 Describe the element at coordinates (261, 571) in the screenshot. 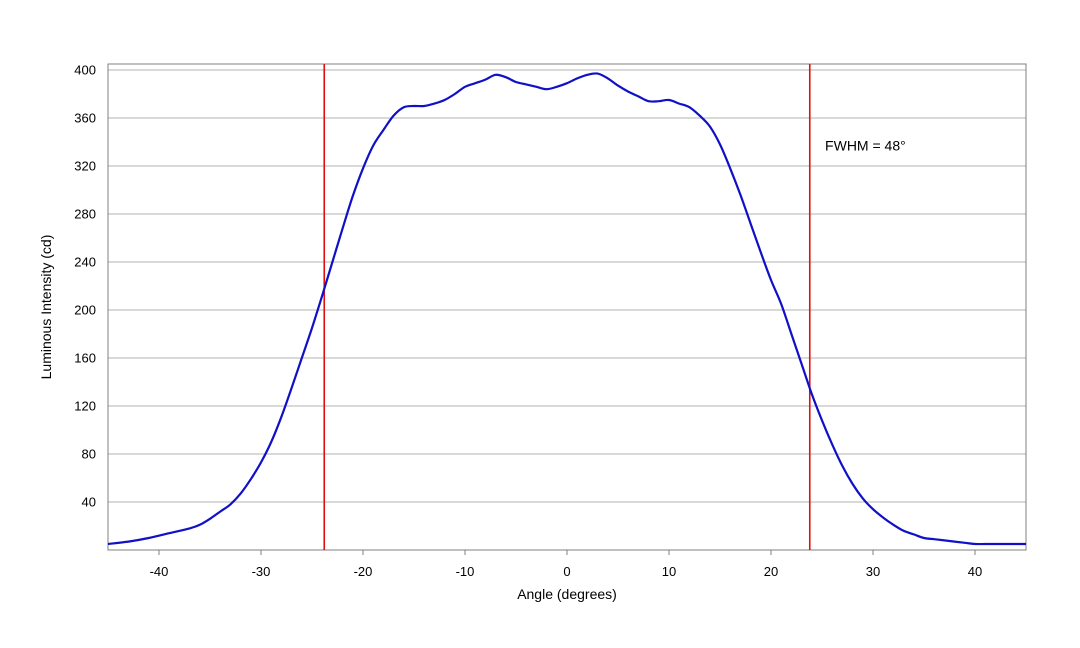

I see `x-tick-label: -30` at that location.